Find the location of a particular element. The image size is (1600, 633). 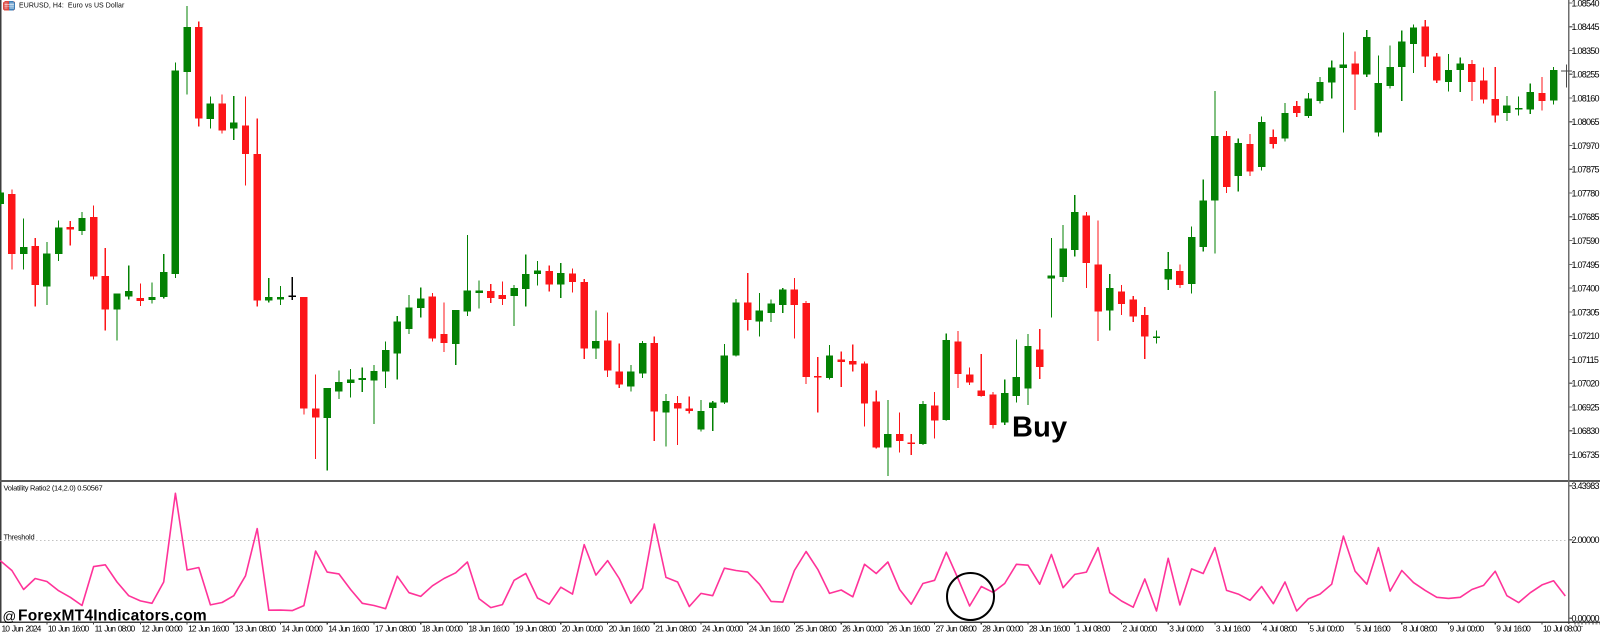

svg-text: 8 Jul 08:00 is located at coordinates (1420, 628).